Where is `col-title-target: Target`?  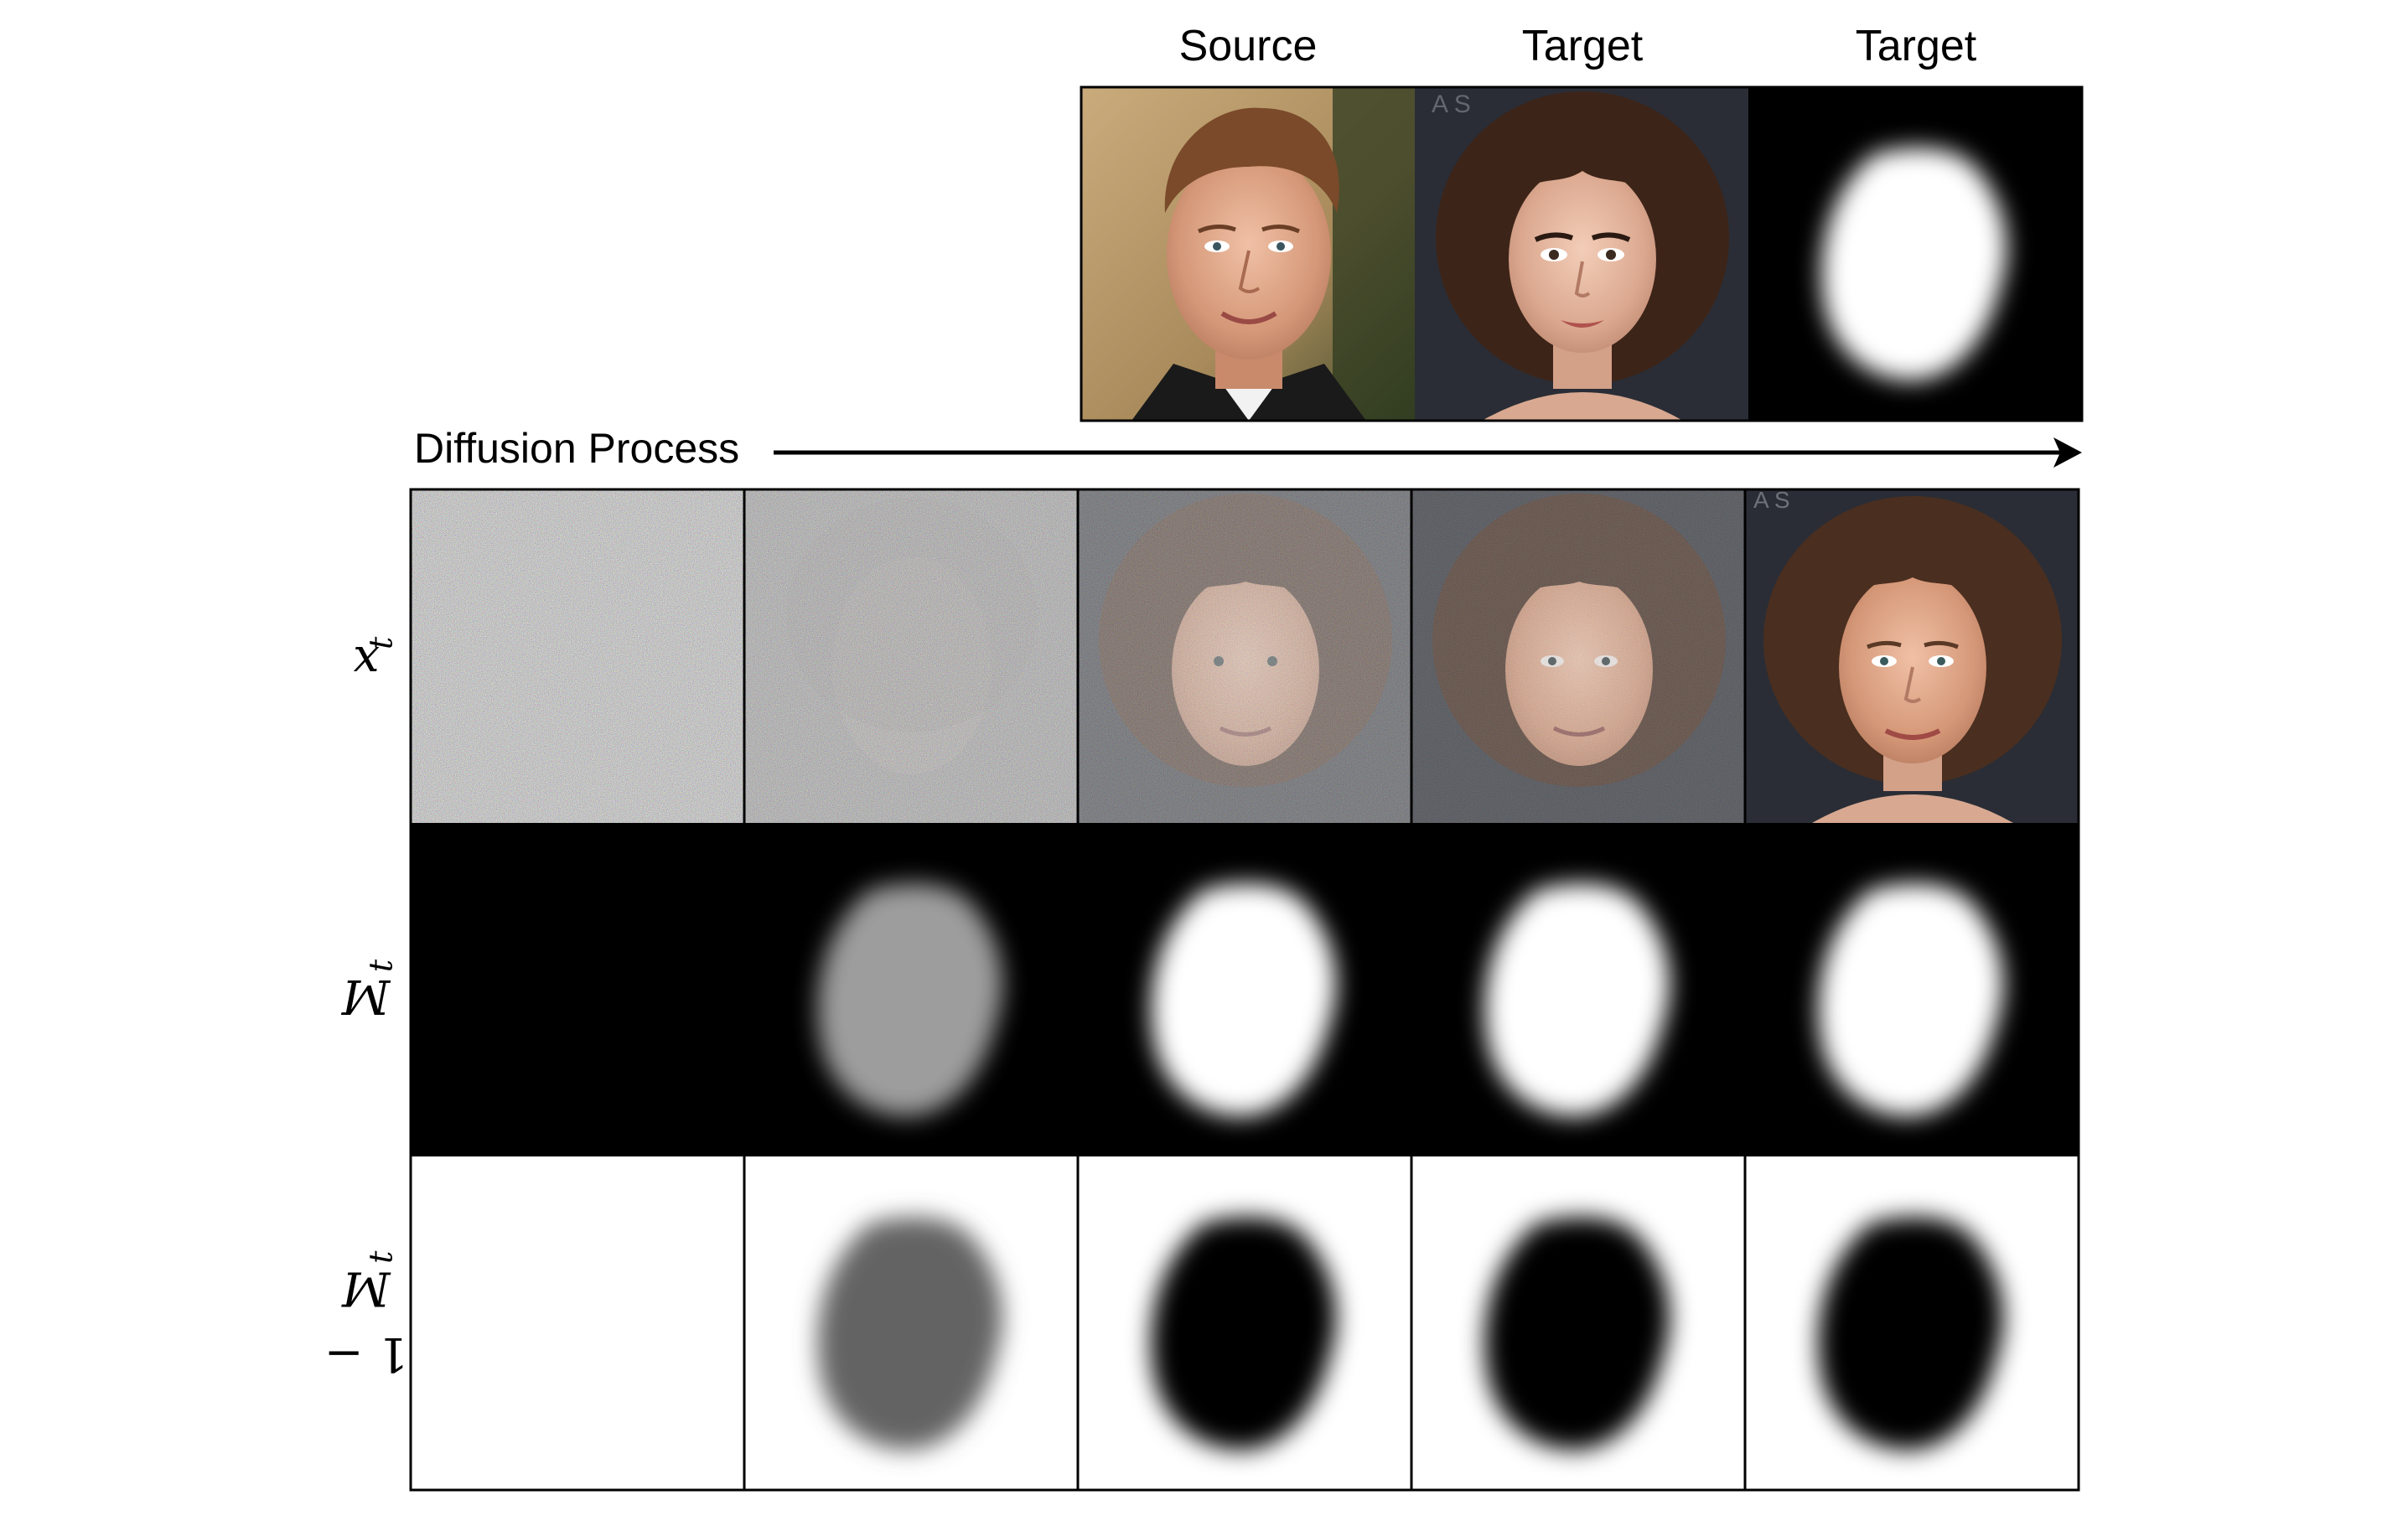 col-title-target: Target is located at coordinates (1583, 46).